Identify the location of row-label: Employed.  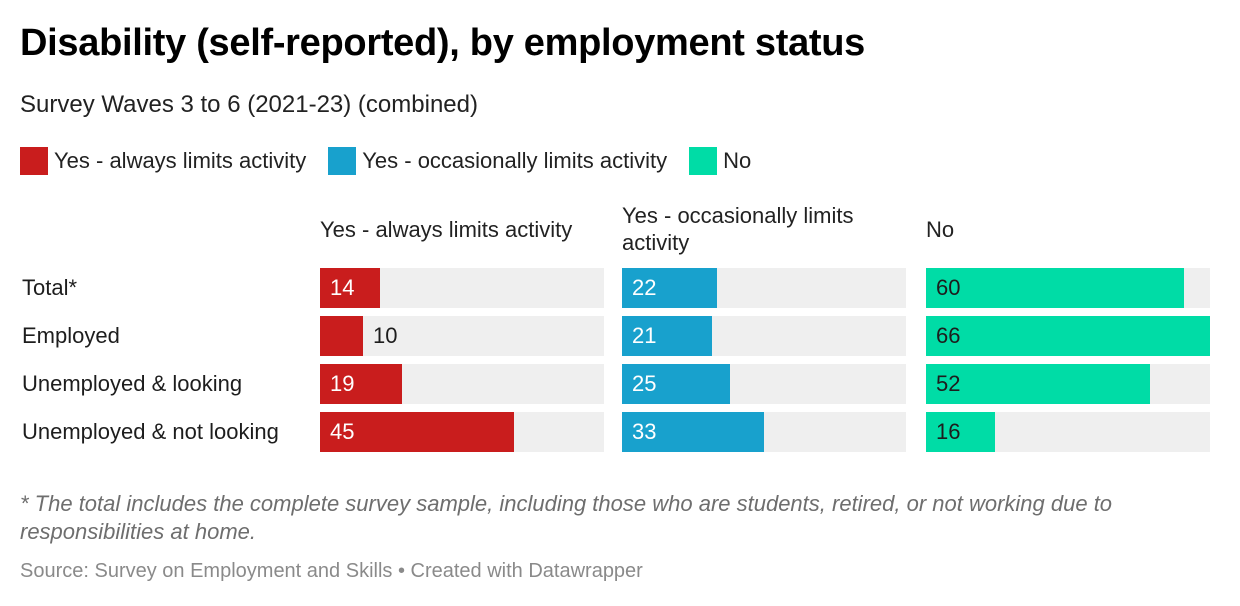
(71, 335).